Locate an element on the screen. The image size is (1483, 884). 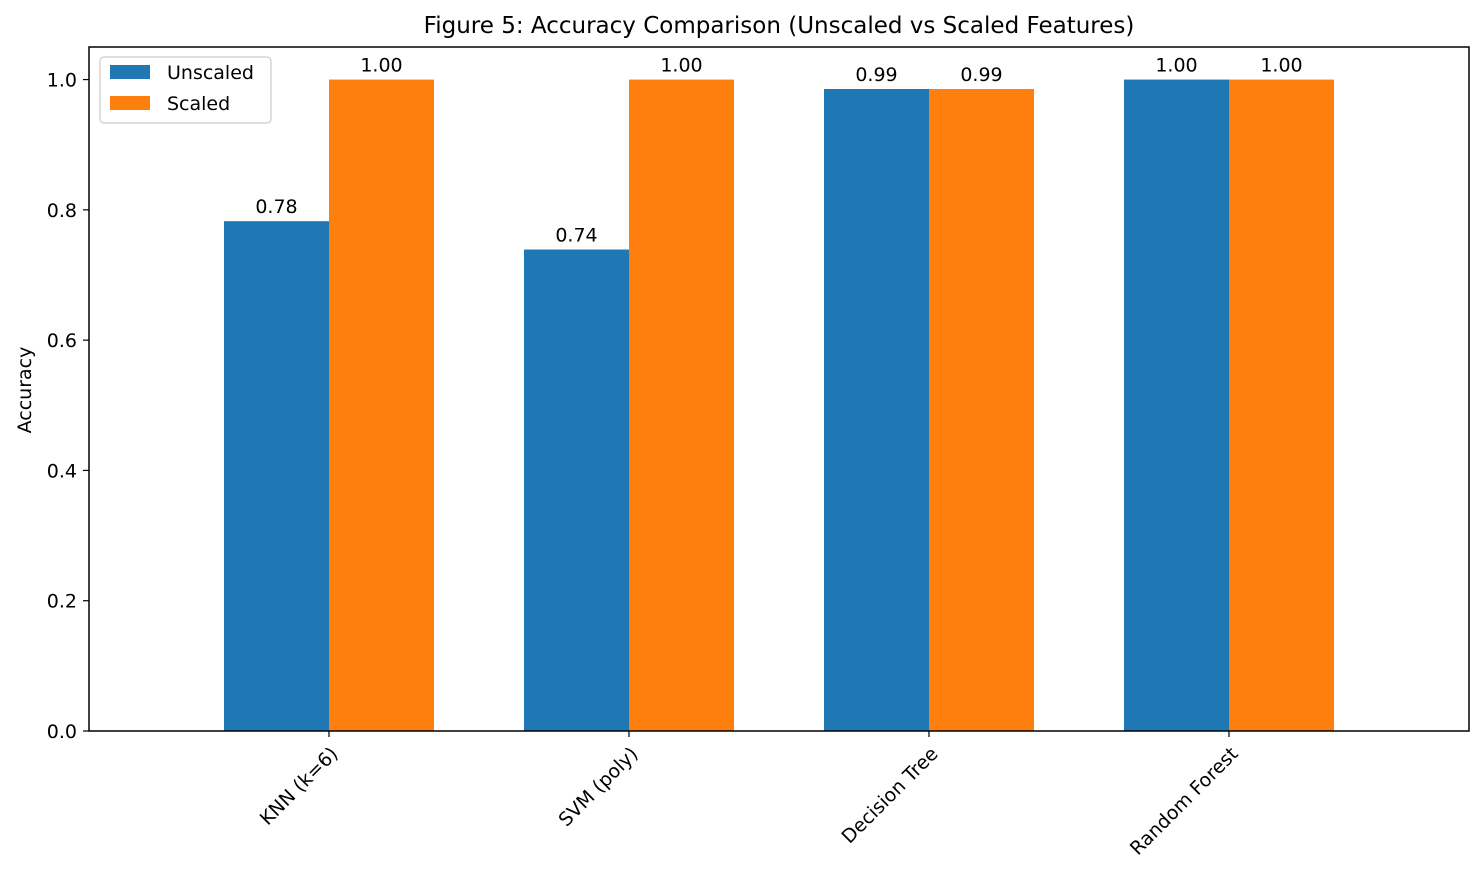
legend-swatch-scaled is located at coordinates (130, 103).